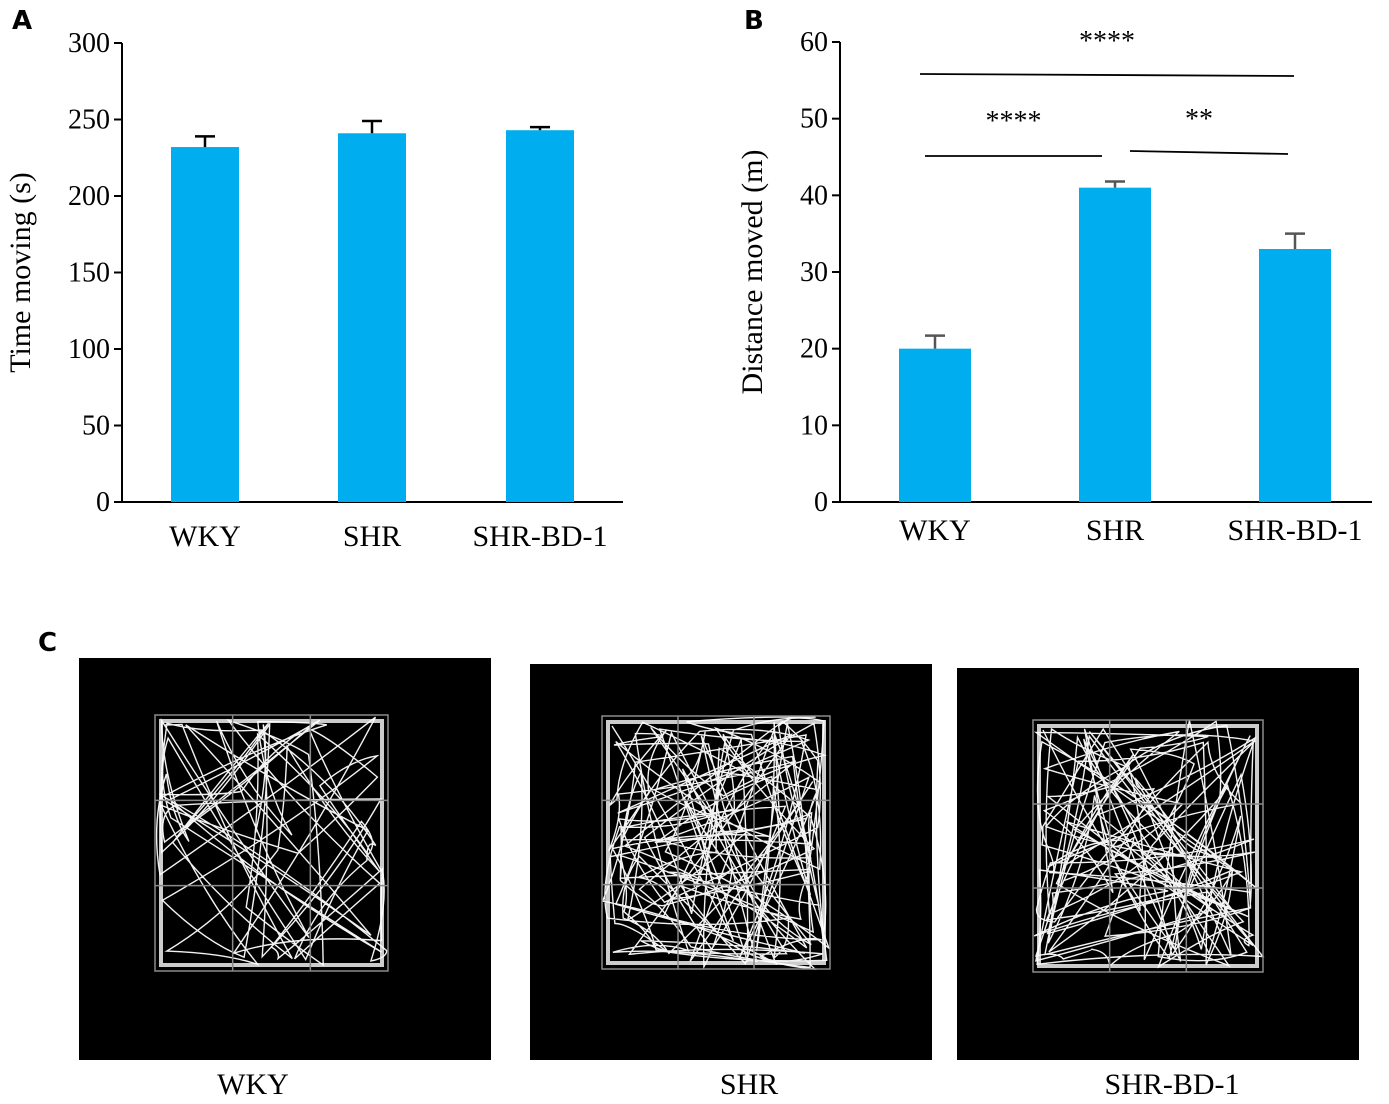  Describe the element at coordinates (253, 1084) in the screenshot. I see `track-label-wky: WKY` at that location.